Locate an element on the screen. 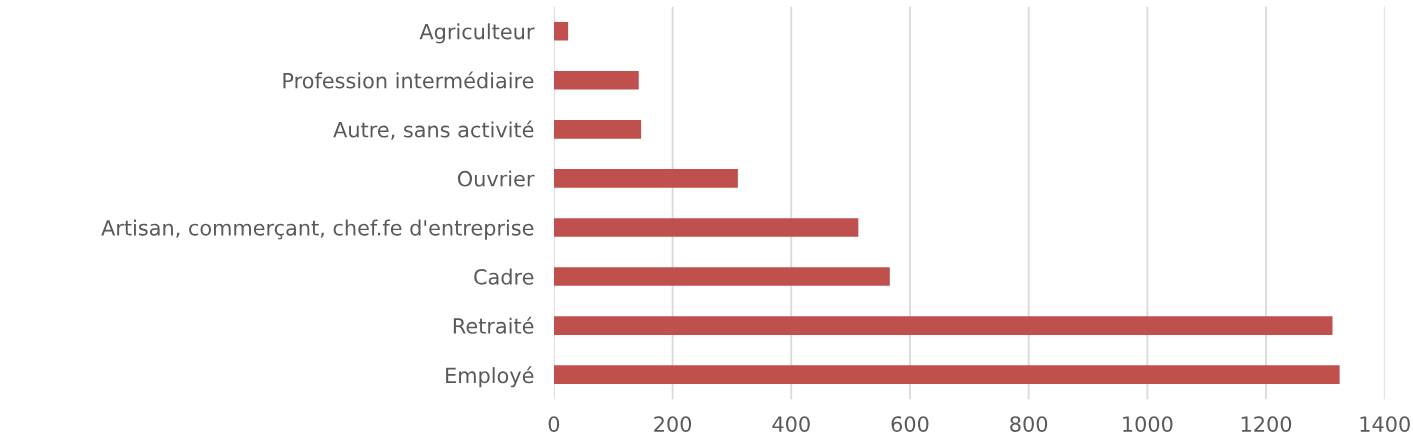 This screenshot has height=446, width=1413. x-tick-label: 0 is located at coordinates (554, 424).